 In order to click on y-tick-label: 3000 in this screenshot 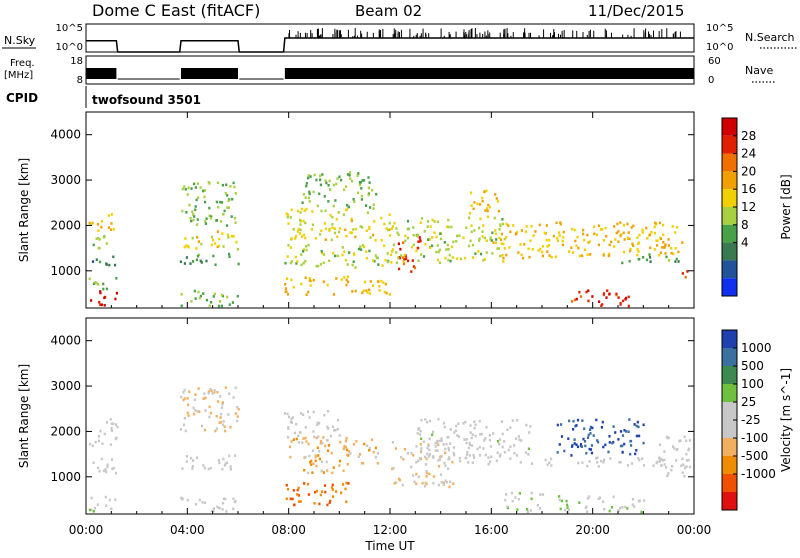, I will do `click(65, 180)`.